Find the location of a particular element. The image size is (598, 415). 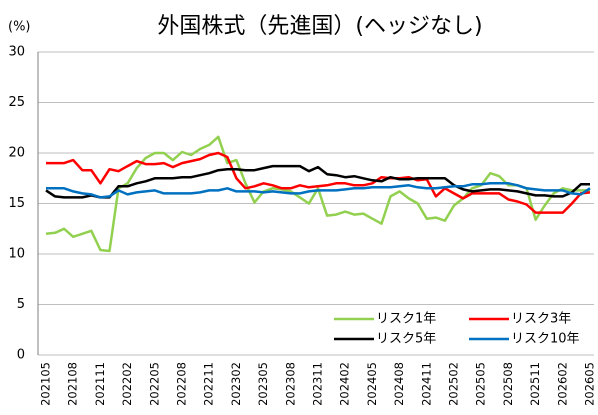

legend-label: リスク10年 is located at coordinates (545, 339).